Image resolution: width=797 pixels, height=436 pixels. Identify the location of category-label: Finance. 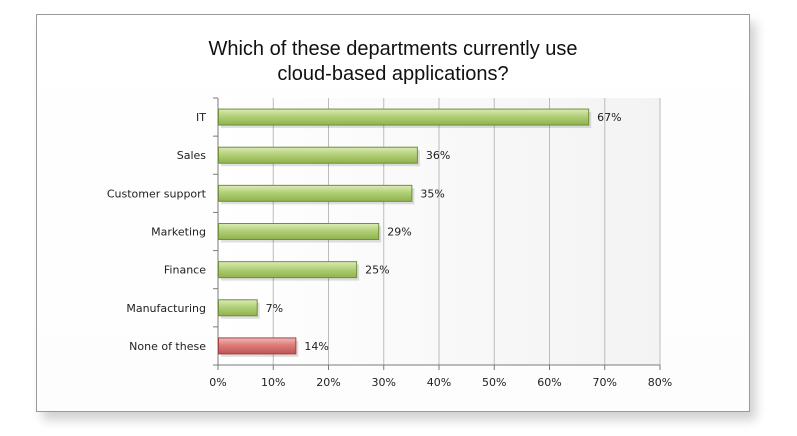
(185, 270).